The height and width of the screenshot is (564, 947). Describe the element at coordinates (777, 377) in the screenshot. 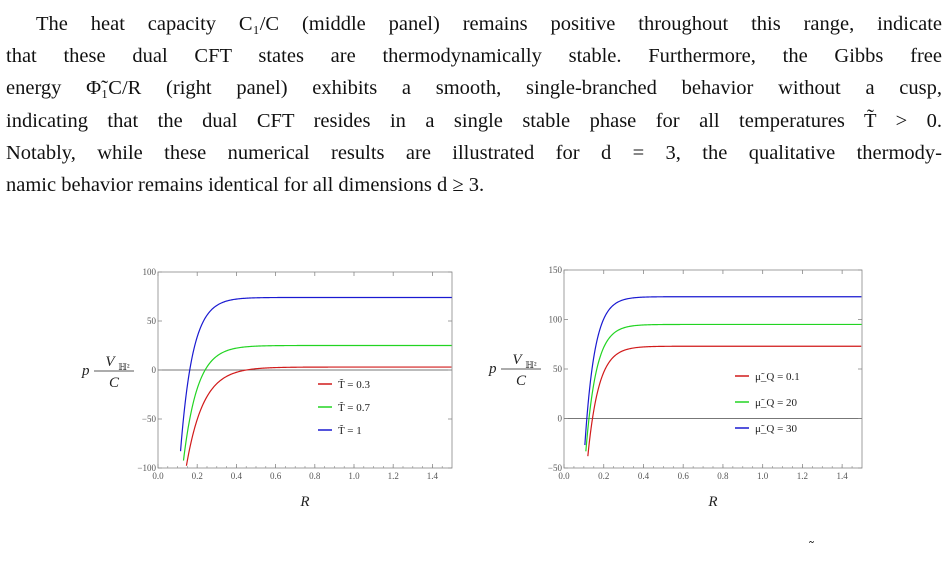

I see `legend-label: μ̃_Q = 0.1` at that location.